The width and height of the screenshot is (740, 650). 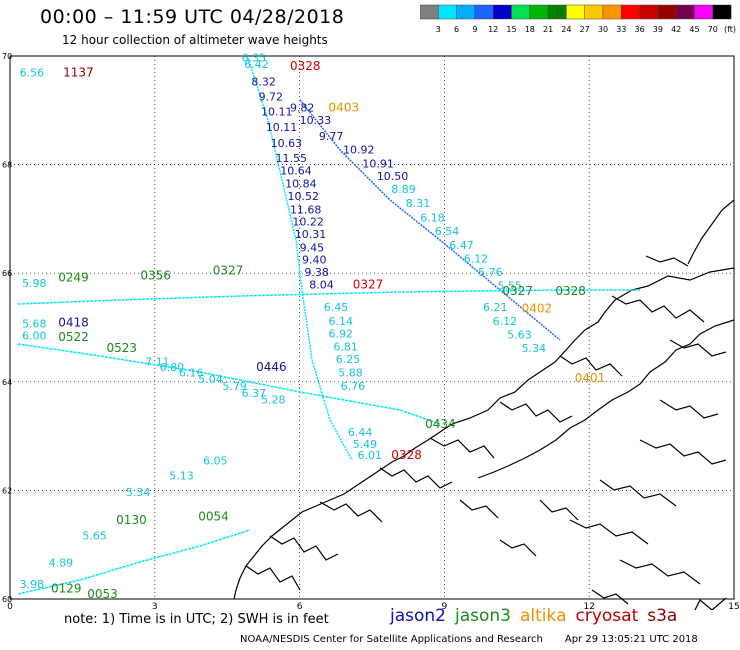 I want to click on wave-height-label: 0402, so click(x=537, y=308).